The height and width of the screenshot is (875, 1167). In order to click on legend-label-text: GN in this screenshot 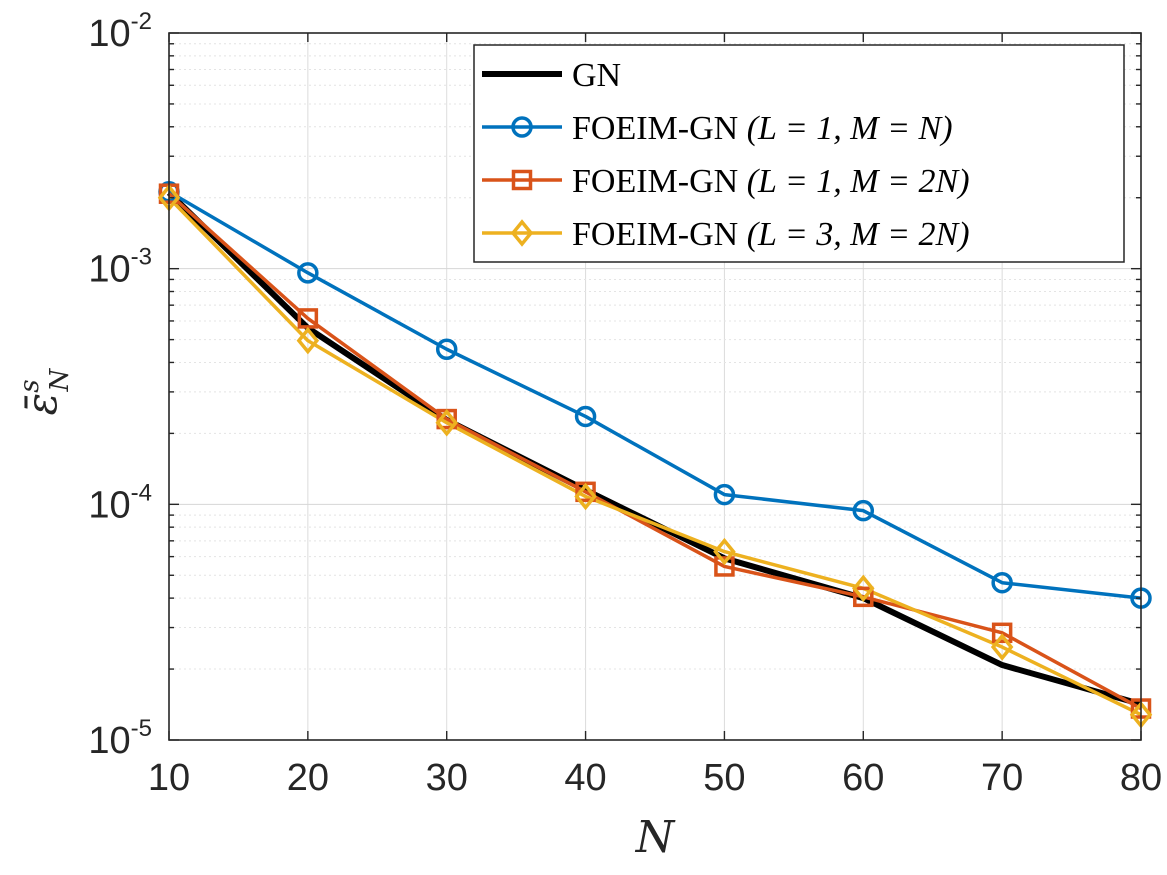, I will do `click(596, 75)`.